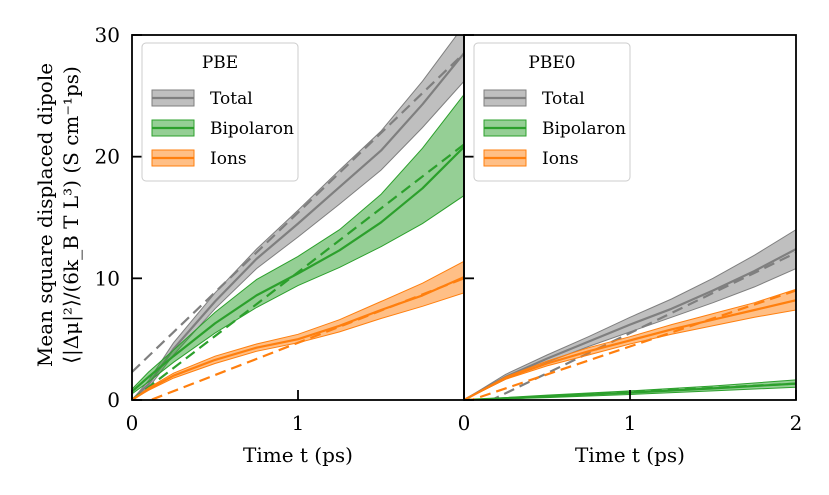 The width and height of the screenshot is (829, 495). What do you see at coordinates (552, 112) in the screenshot?
I see `right-legend-box` at bounding box center [552, 112].